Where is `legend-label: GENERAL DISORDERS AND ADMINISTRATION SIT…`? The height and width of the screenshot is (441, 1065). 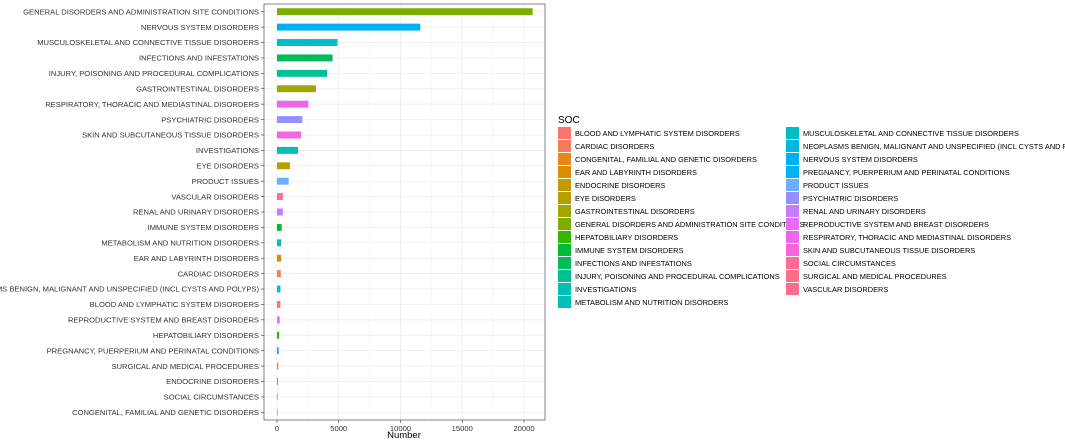 legend-label: GENERAL DISORDERS AND ADMINISTRATION SIT… is located at coordinates (690, 224).